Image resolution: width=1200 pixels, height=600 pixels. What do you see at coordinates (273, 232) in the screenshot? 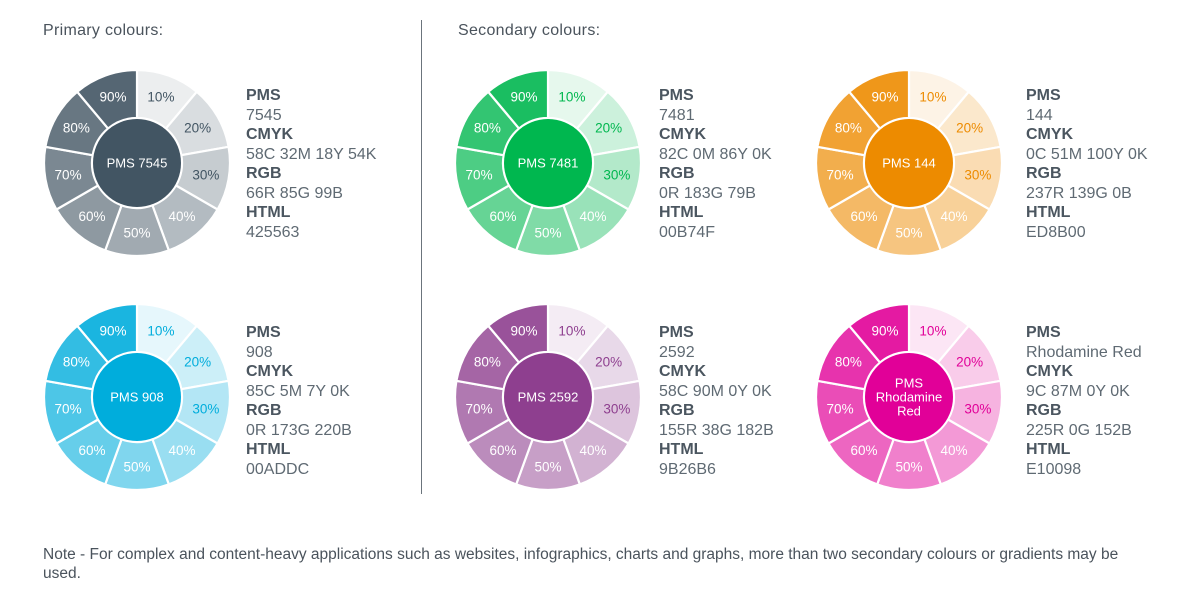
I see `html-value: 425563` at bounding box center [273, 232].